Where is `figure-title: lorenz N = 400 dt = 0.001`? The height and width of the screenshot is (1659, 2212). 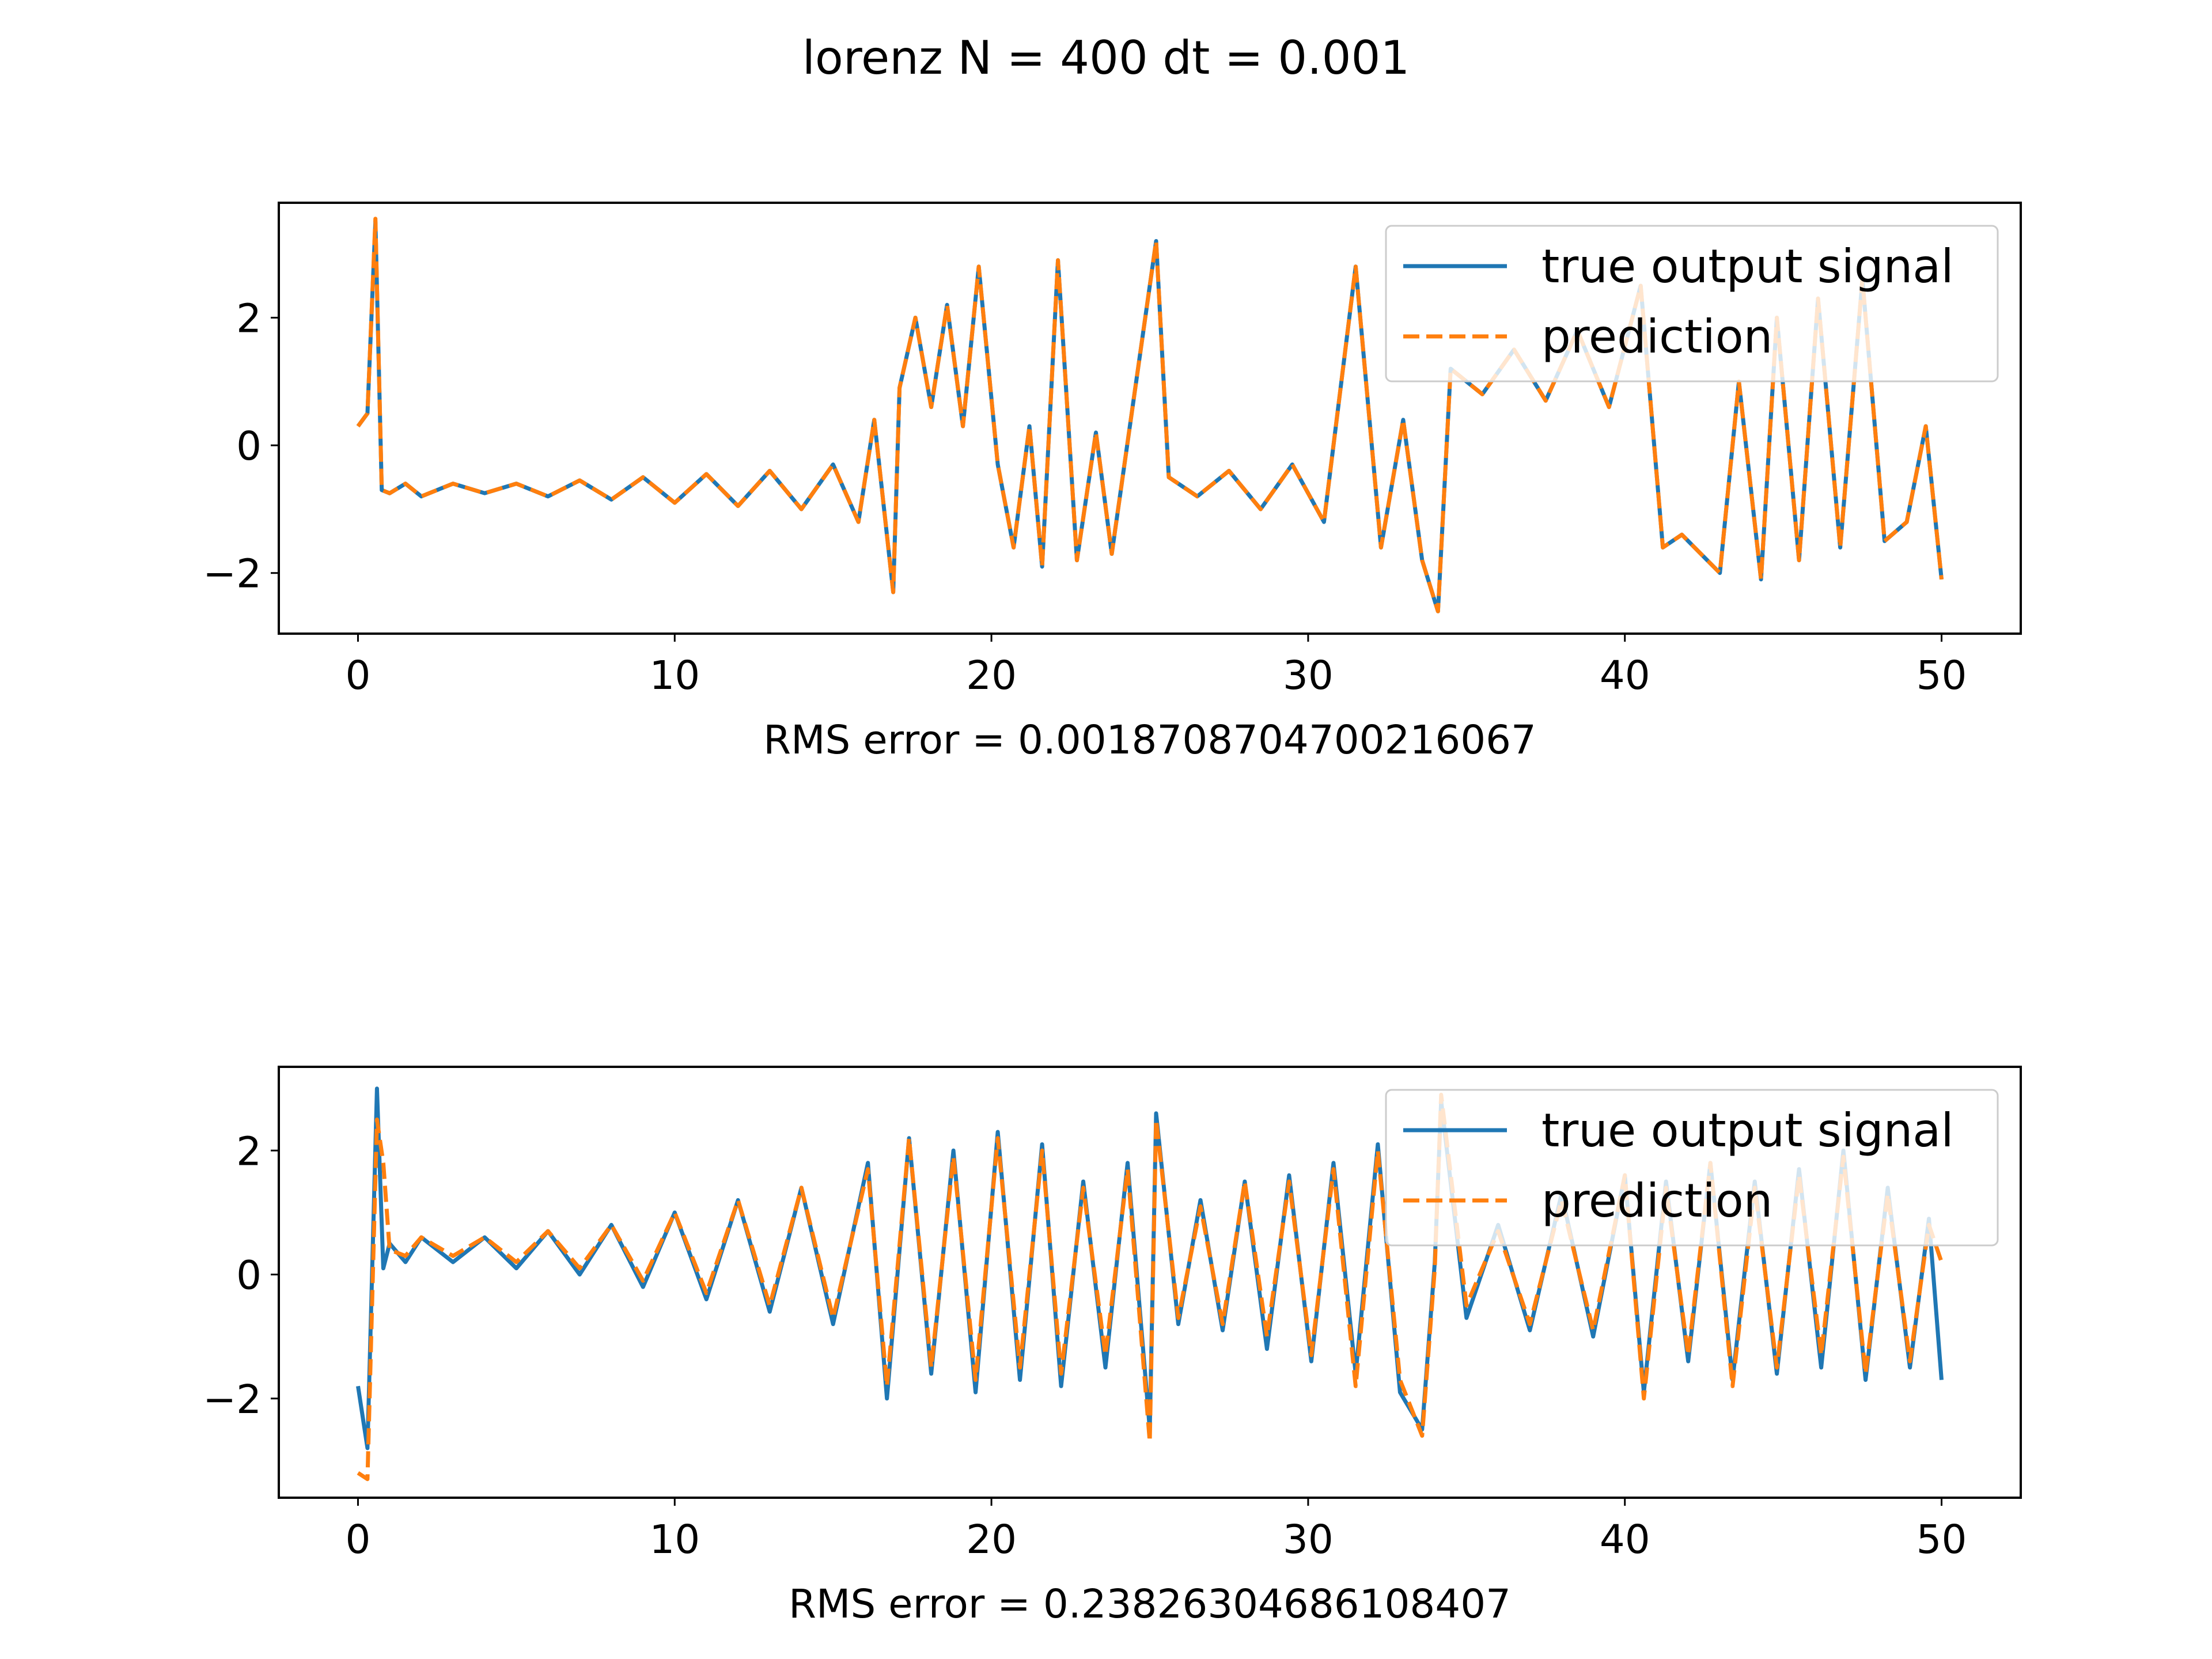 figure-title: lorenz N = 400 dt = 0.001 is located at coordinates (1106, 58).